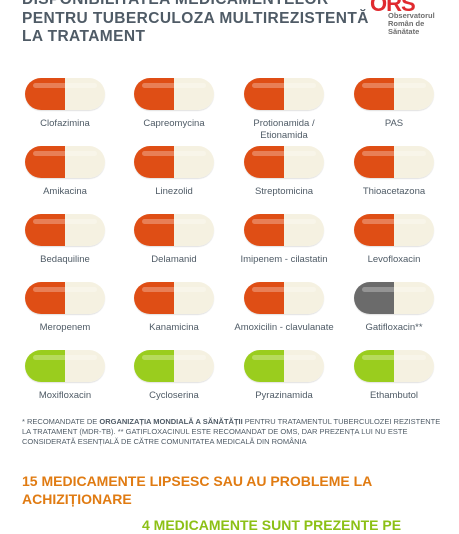 The height and width of the screenshot is (534, 459). Describe the element at coordinates (65, 395) in the screenshot. I see `pill-label: Moxifloxacin` at that location.